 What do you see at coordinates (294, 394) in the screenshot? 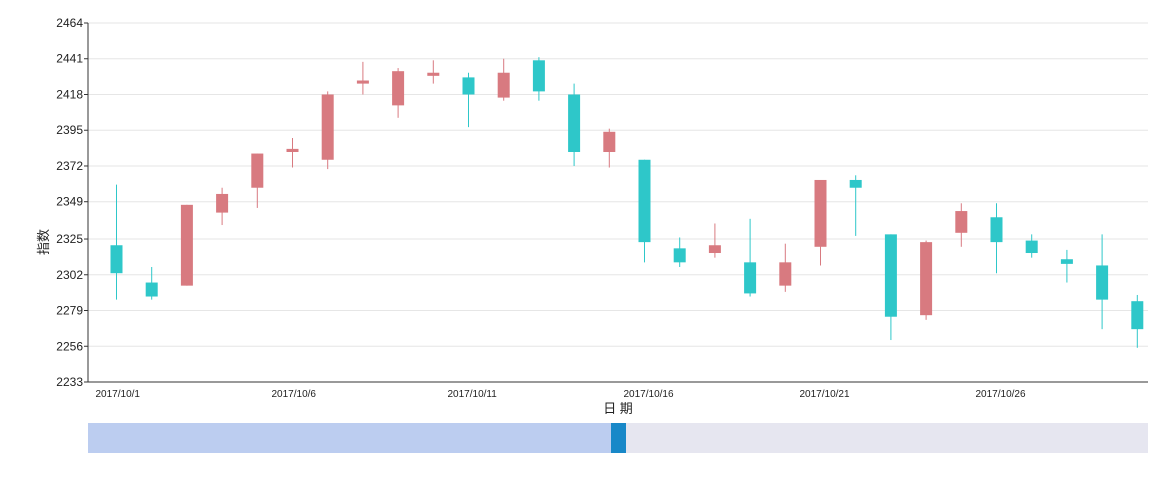
I see `x-tick-label: 2017/10/6` at bounding box center [294, 394].